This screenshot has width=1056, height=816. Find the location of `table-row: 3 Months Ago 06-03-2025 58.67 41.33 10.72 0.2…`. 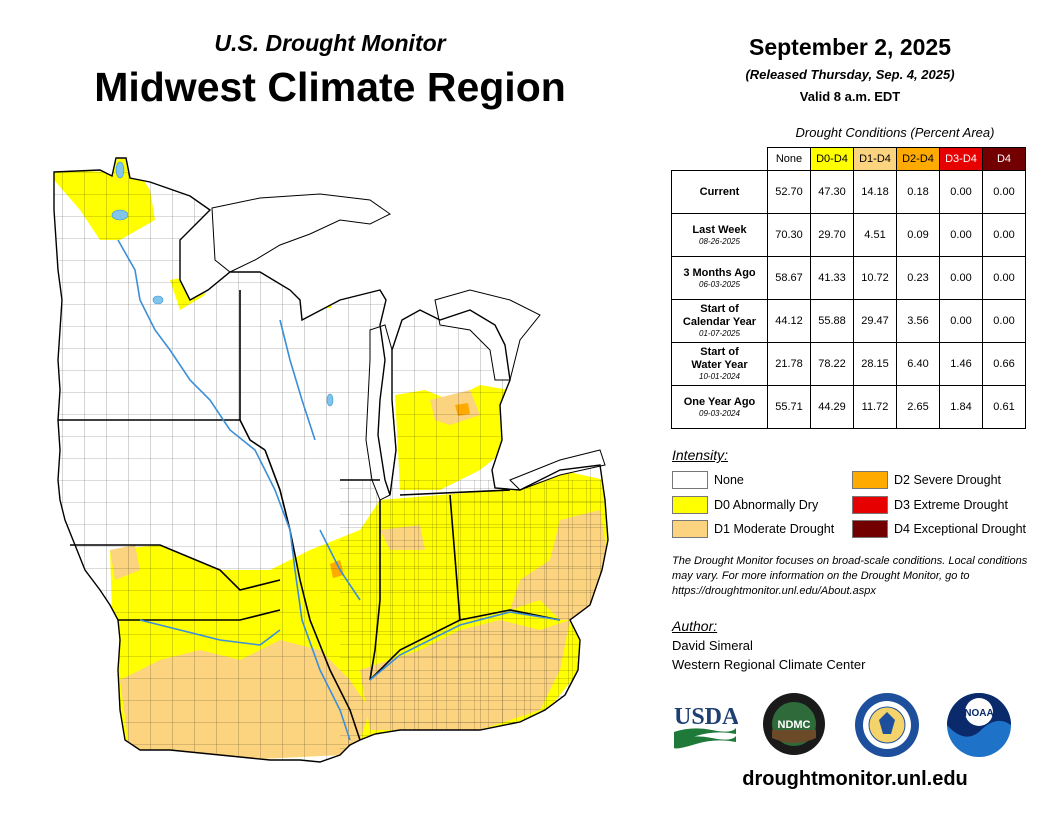

table-row: 3 Months Ago 06-03-2025 58.67 41.33 10.72 0.2… is located at coordinates (848, 278).